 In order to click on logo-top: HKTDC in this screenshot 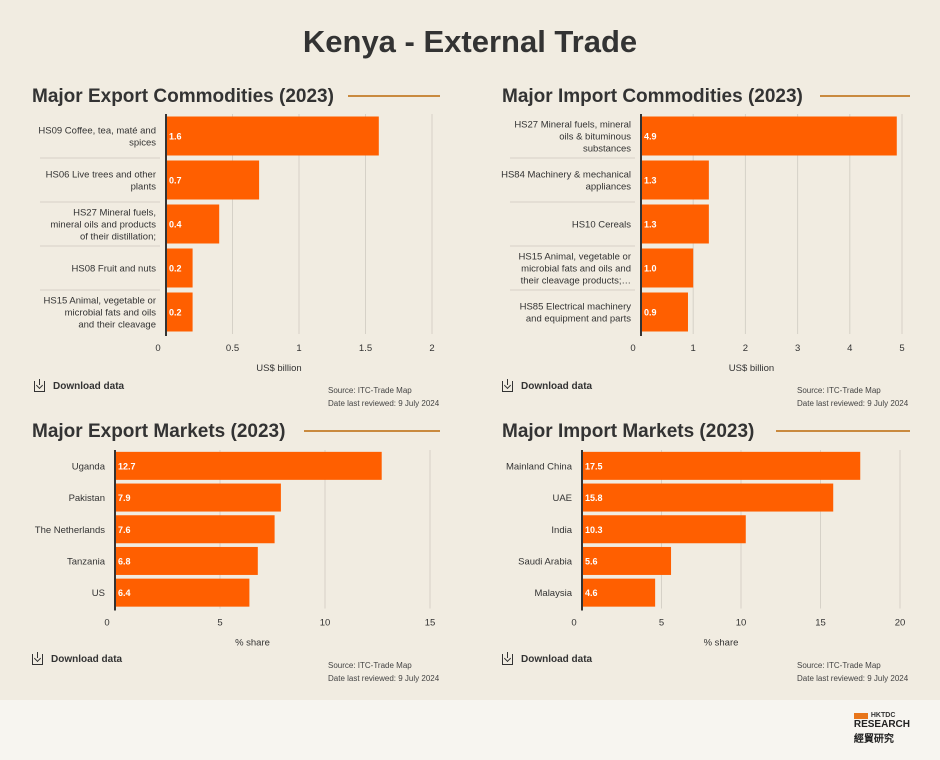, I will do `click(881, 715)`.